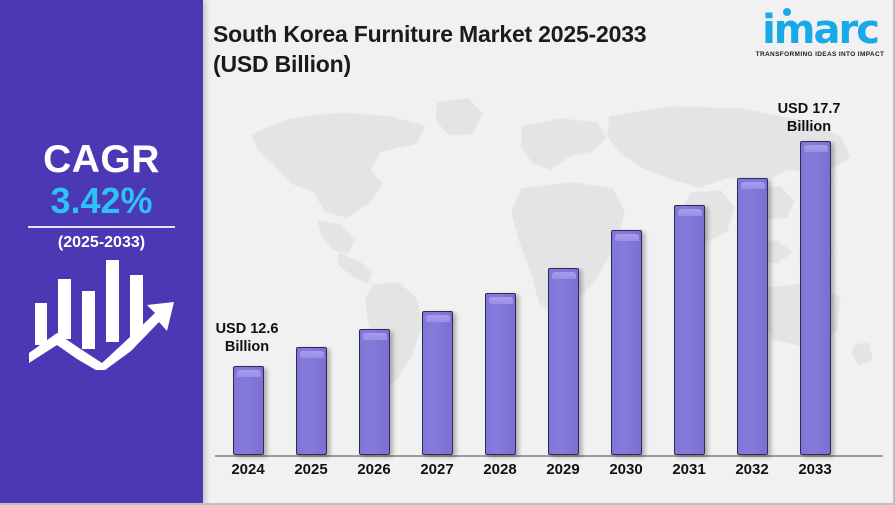 This screenshot has width=895, height=505. I want to click on x-tick-2027: 2027, so click(437, 469).